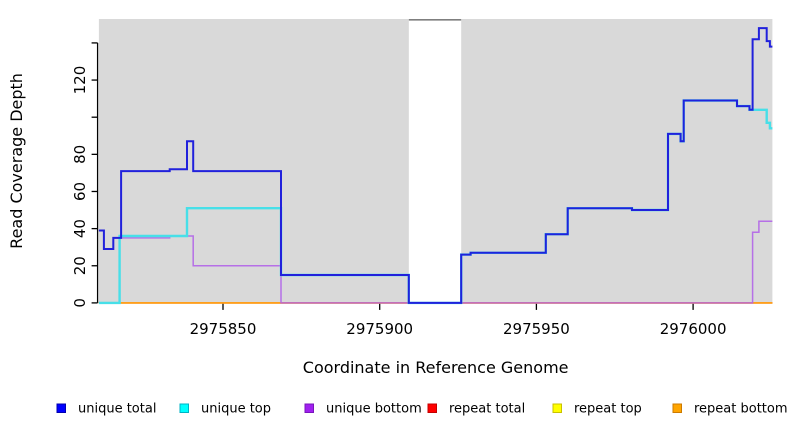  What do you see at coordinates (435, 161) in the screenshot?
I see `masked-region` at bounding box center [435, 161].